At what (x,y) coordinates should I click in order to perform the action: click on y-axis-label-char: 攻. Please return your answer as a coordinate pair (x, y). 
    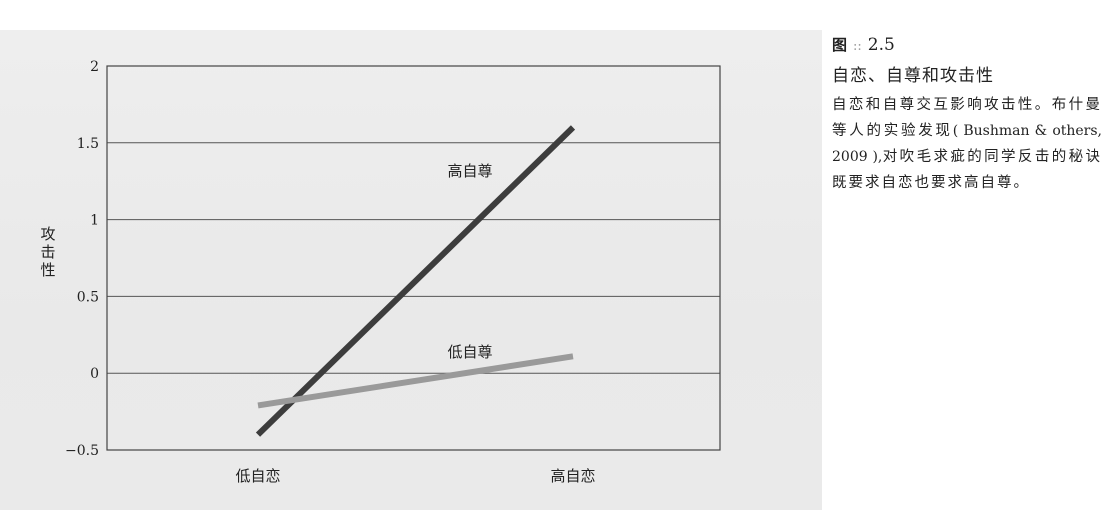
    Looking at the image, I should click on (47, 234).